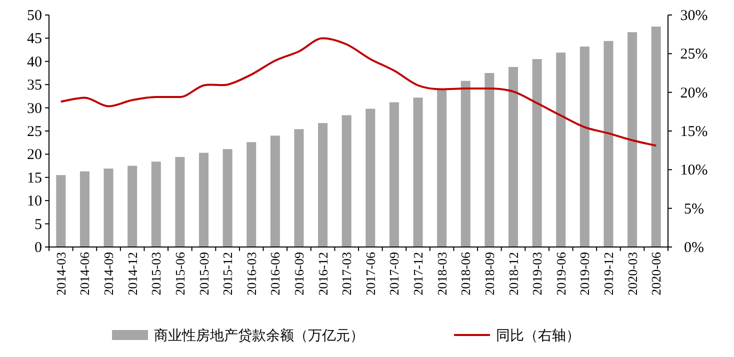 The width and height of the screenshot is (734, 357). Describe the element at coordinates (694, 209) in the screenshot. I see `y2-tick-label: 5%` at that location.